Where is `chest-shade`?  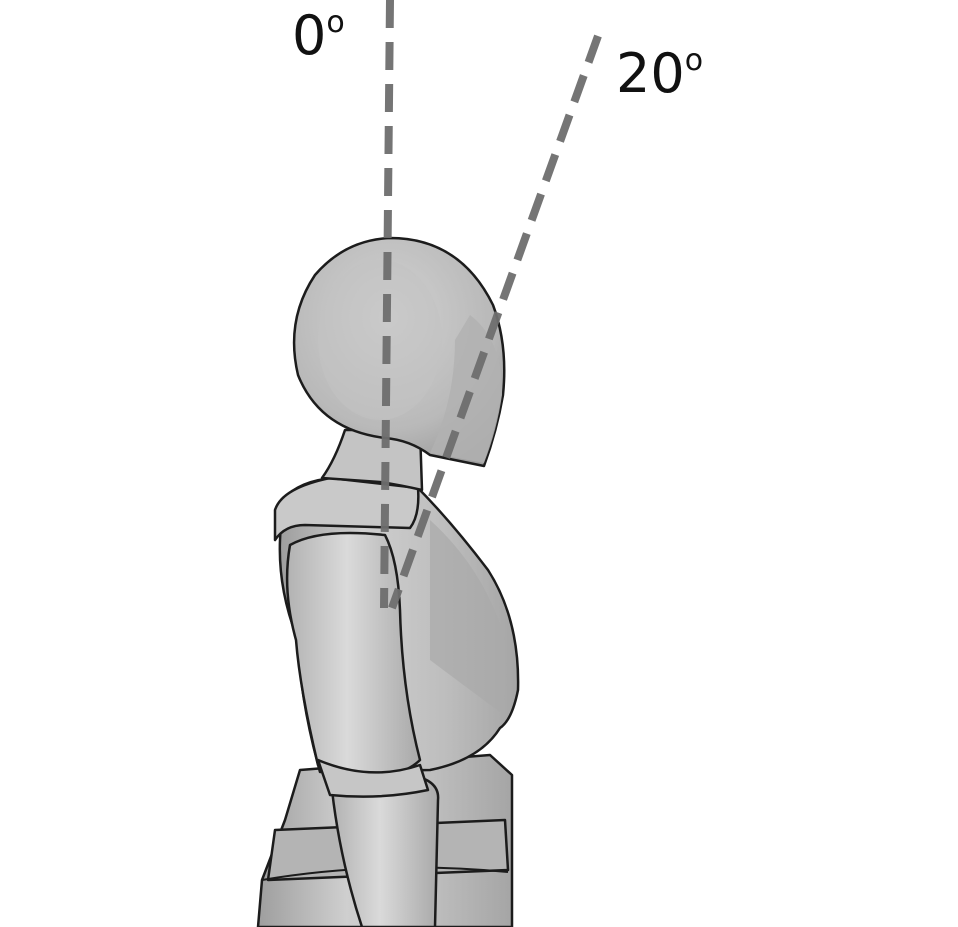
chest-shade is located at coordinates (468, 616).